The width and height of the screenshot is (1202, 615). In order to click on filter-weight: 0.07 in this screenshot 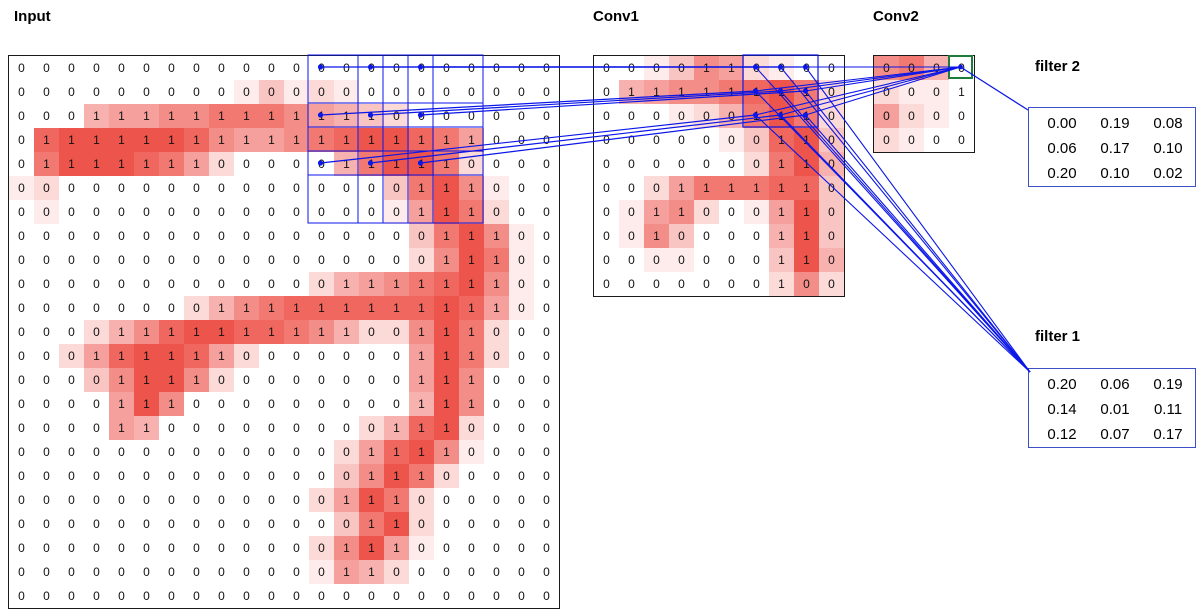, I will do `click(1115, 434)`.